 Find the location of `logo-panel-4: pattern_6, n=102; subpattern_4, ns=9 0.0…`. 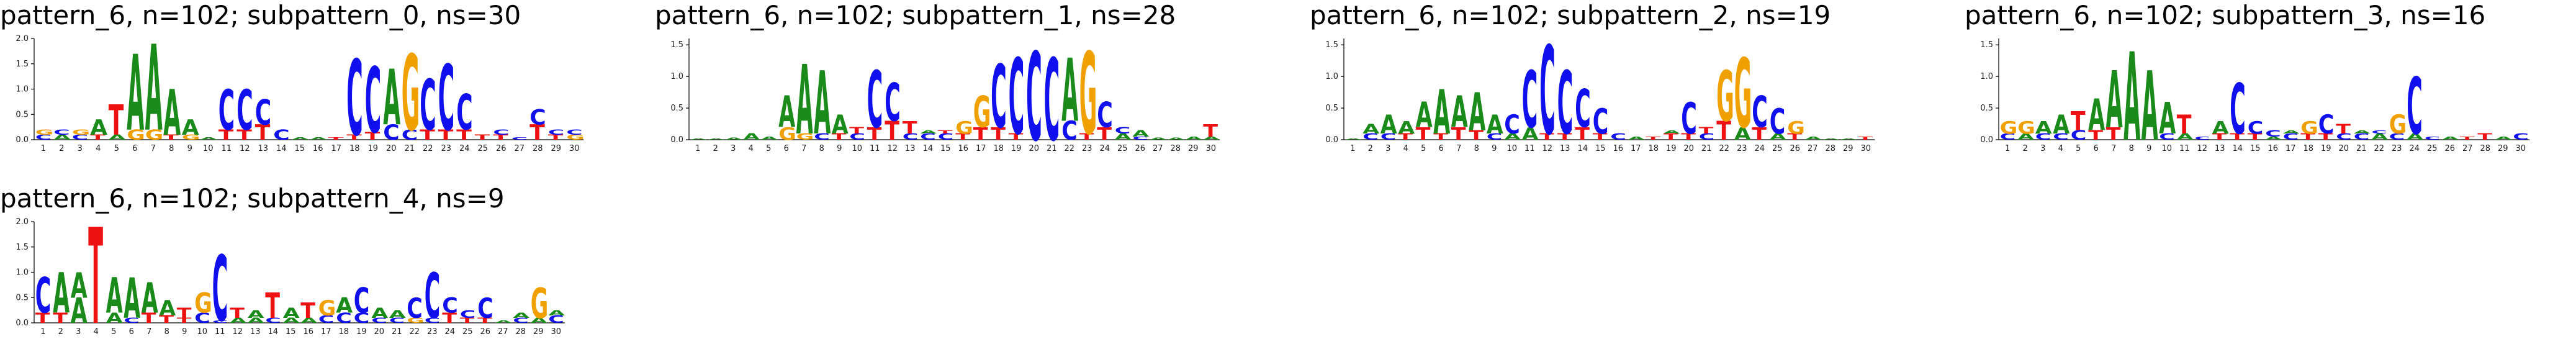

logo-panel-4: pattern_6, n=102; subpattern_4, ns=9 0.0… is located at coordinates (310, 270).